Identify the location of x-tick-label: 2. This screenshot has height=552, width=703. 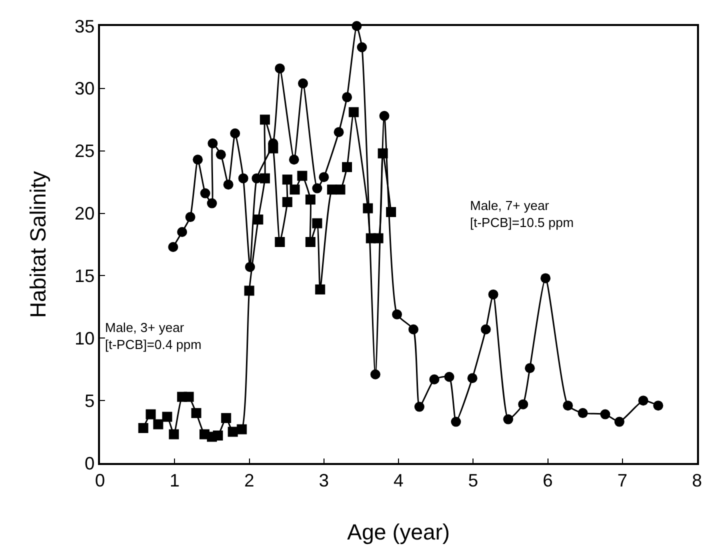
(249, 480).